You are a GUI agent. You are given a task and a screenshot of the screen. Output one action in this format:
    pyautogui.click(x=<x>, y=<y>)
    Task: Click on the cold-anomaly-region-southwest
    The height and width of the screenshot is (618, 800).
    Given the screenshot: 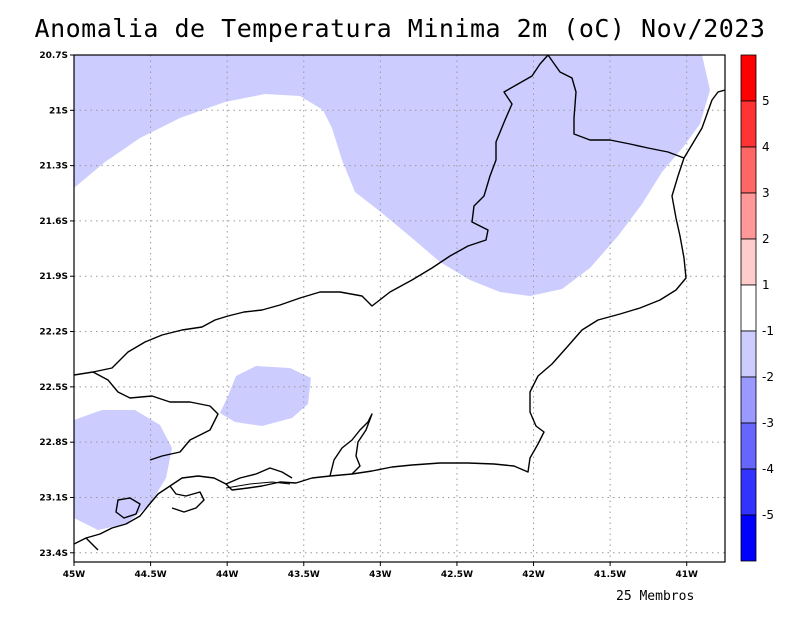 What is the action you would take?
    pyautogui.click(x=123, y=470)
    